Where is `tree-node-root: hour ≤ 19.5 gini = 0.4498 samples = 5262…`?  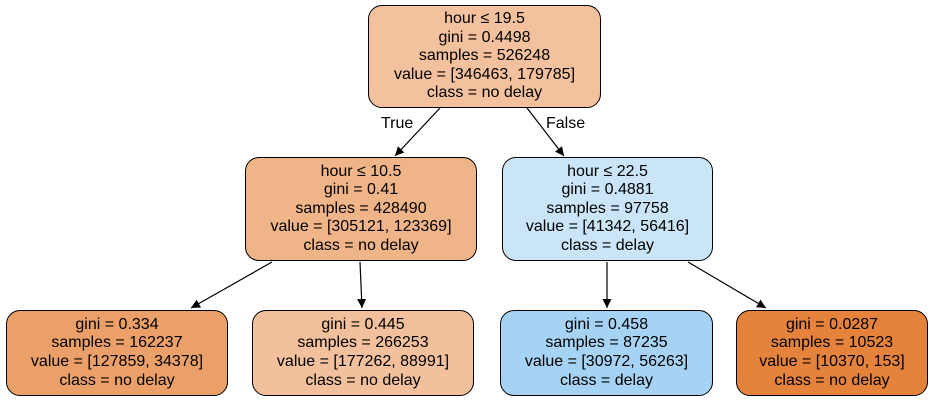 tree-node-root: hour ≤ 19.5 gini = 0.4498 samples = 5262… is located at coordinates (484, 56).